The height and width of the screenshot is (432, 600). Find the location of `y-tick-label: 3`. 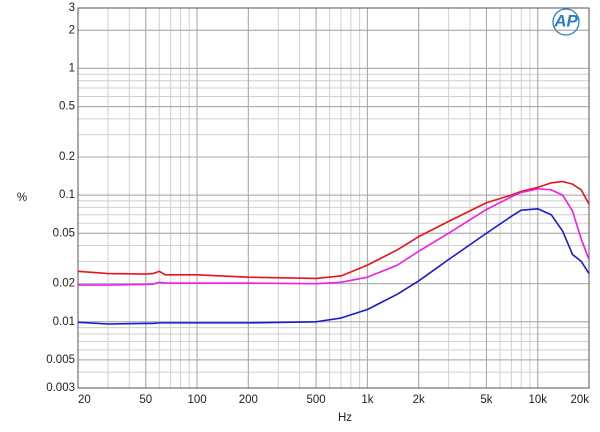

y-tick-label: 3 is located at coordinates (72, 8).